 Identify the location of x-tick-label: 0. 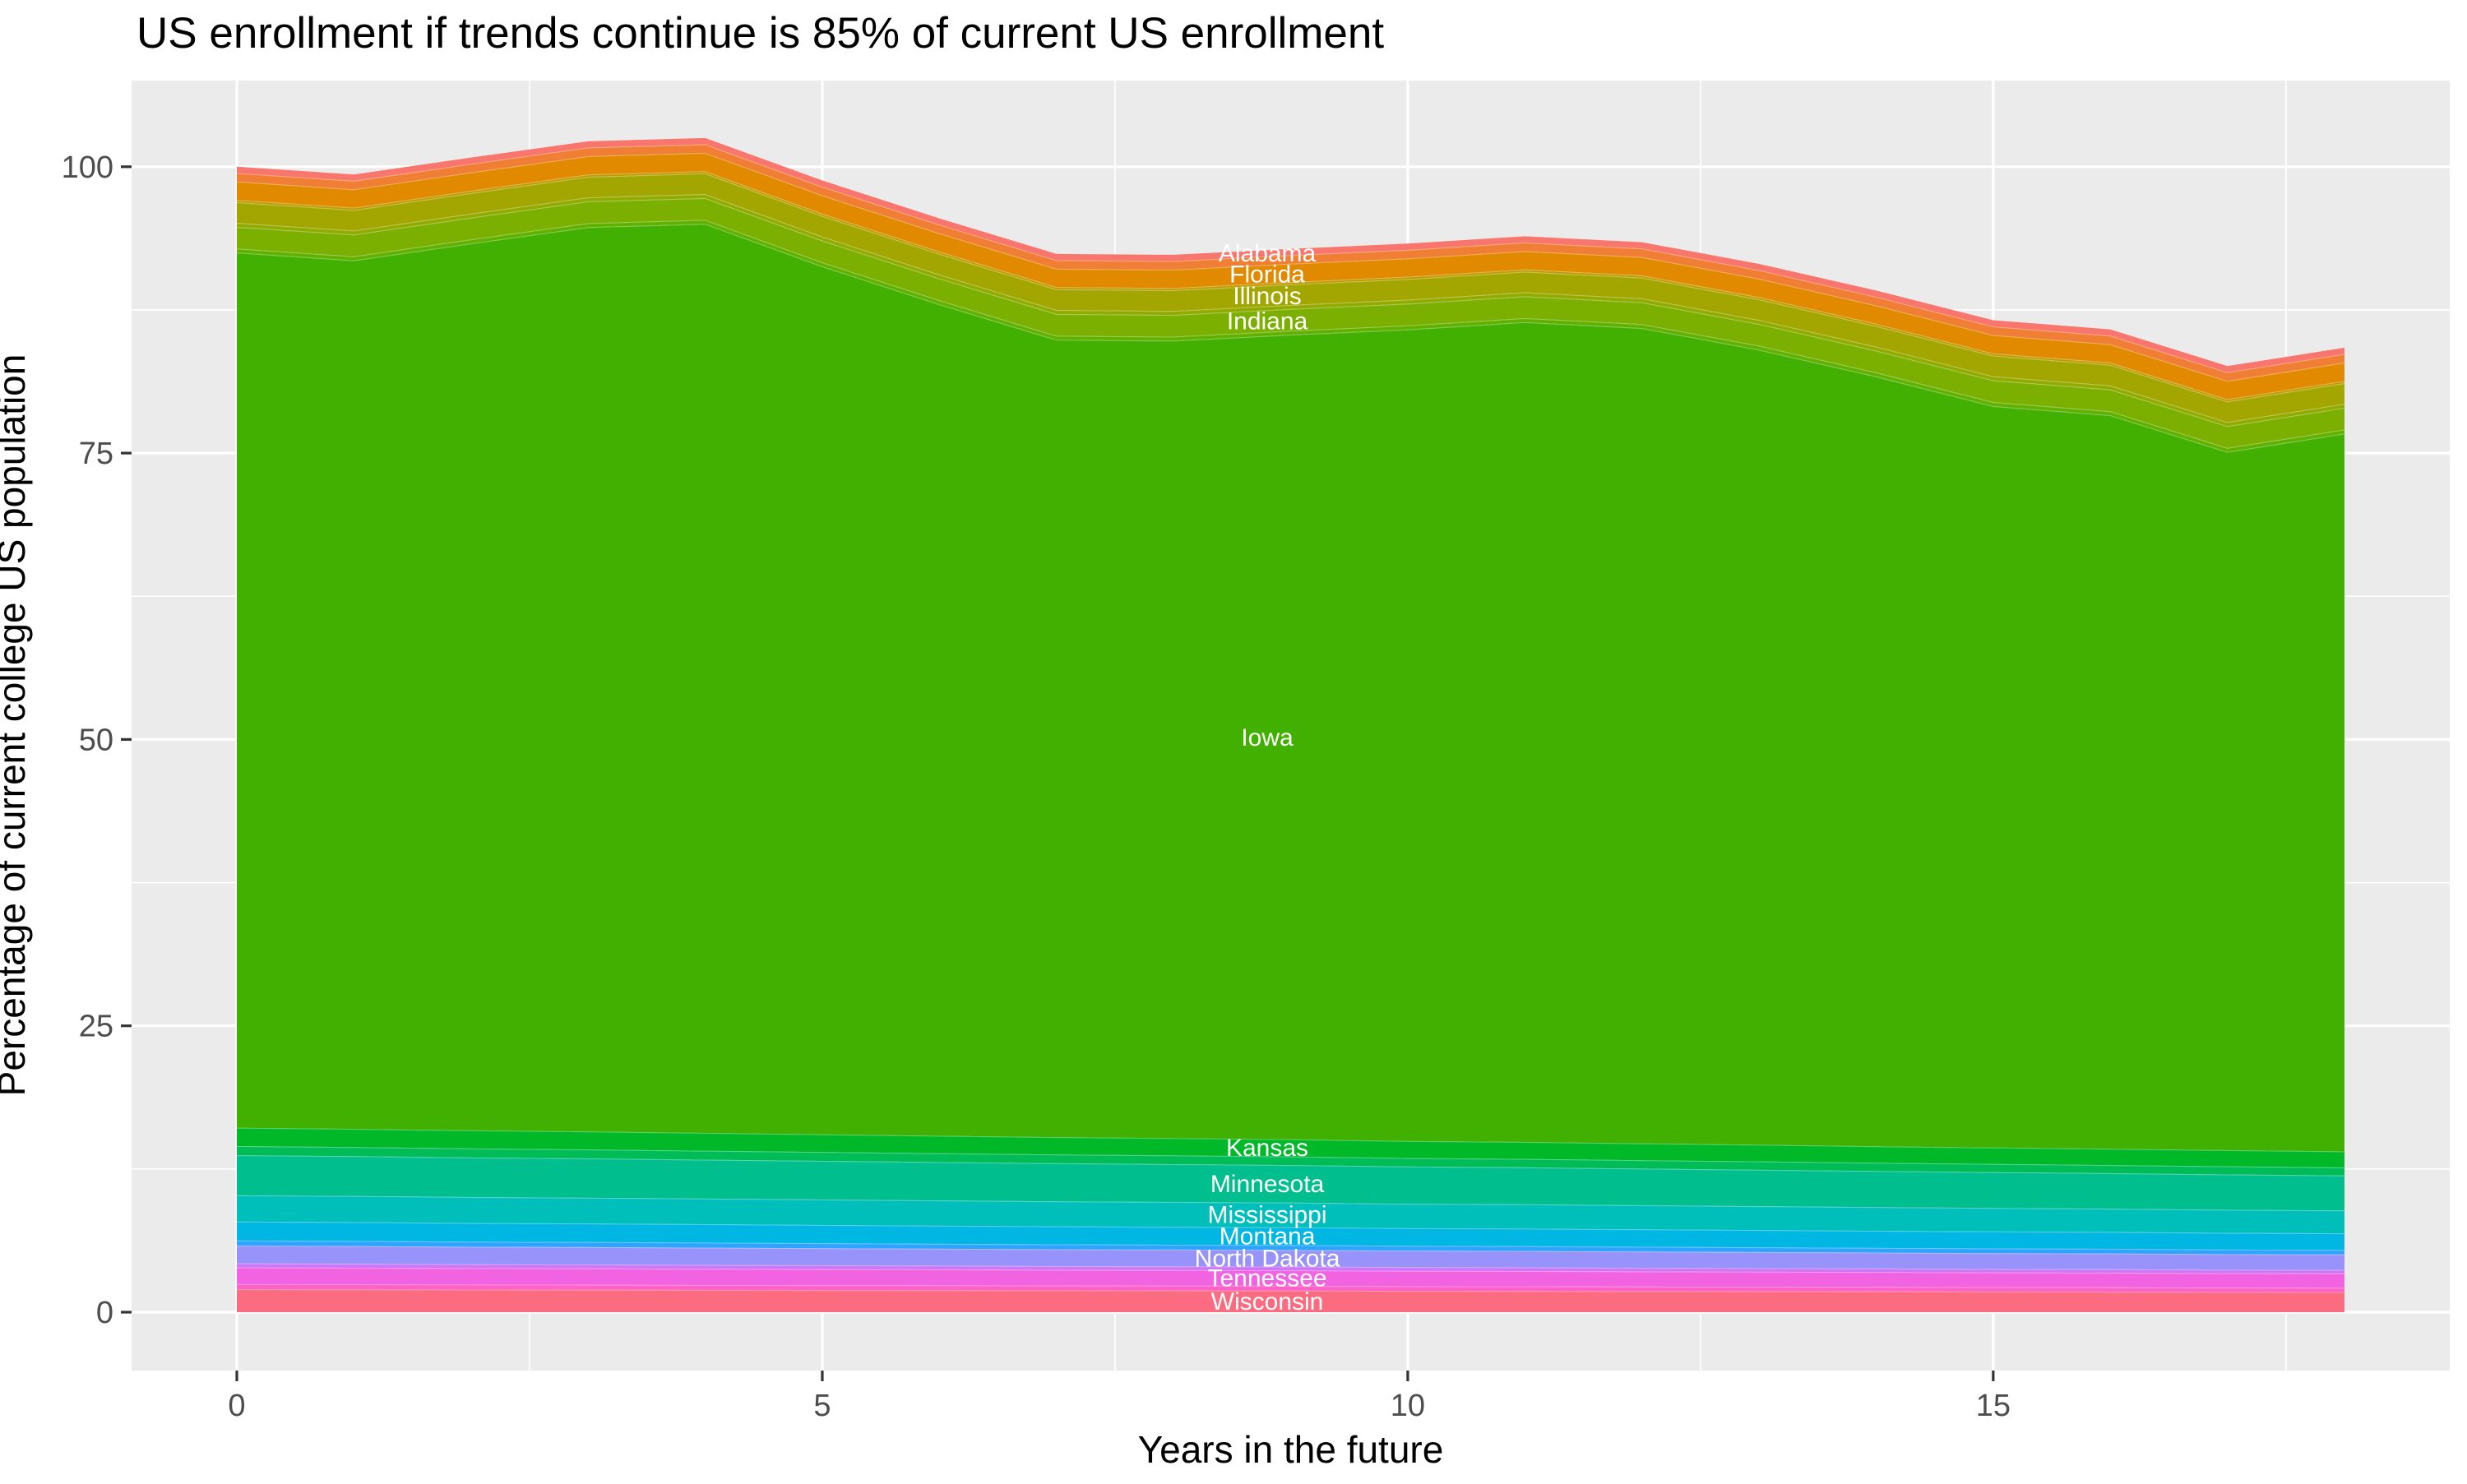
(236, 1406).